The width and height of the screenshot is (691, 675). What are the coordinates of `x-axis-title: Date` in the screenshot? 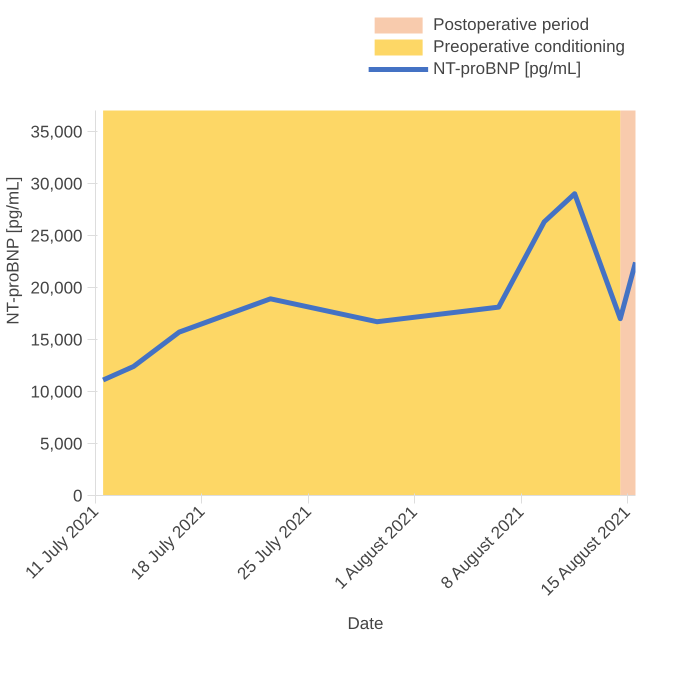 It's located at (366, 624).